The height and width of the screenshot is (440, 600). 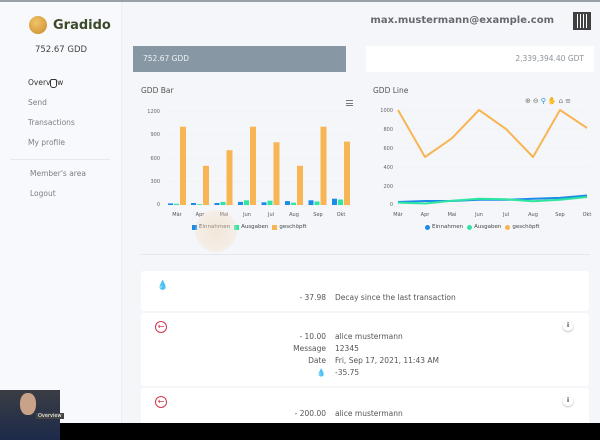 What do you see at coordinates (155, 182) in the screenshot?
I see `svg-text: 300` at bounding box center [155, 182].